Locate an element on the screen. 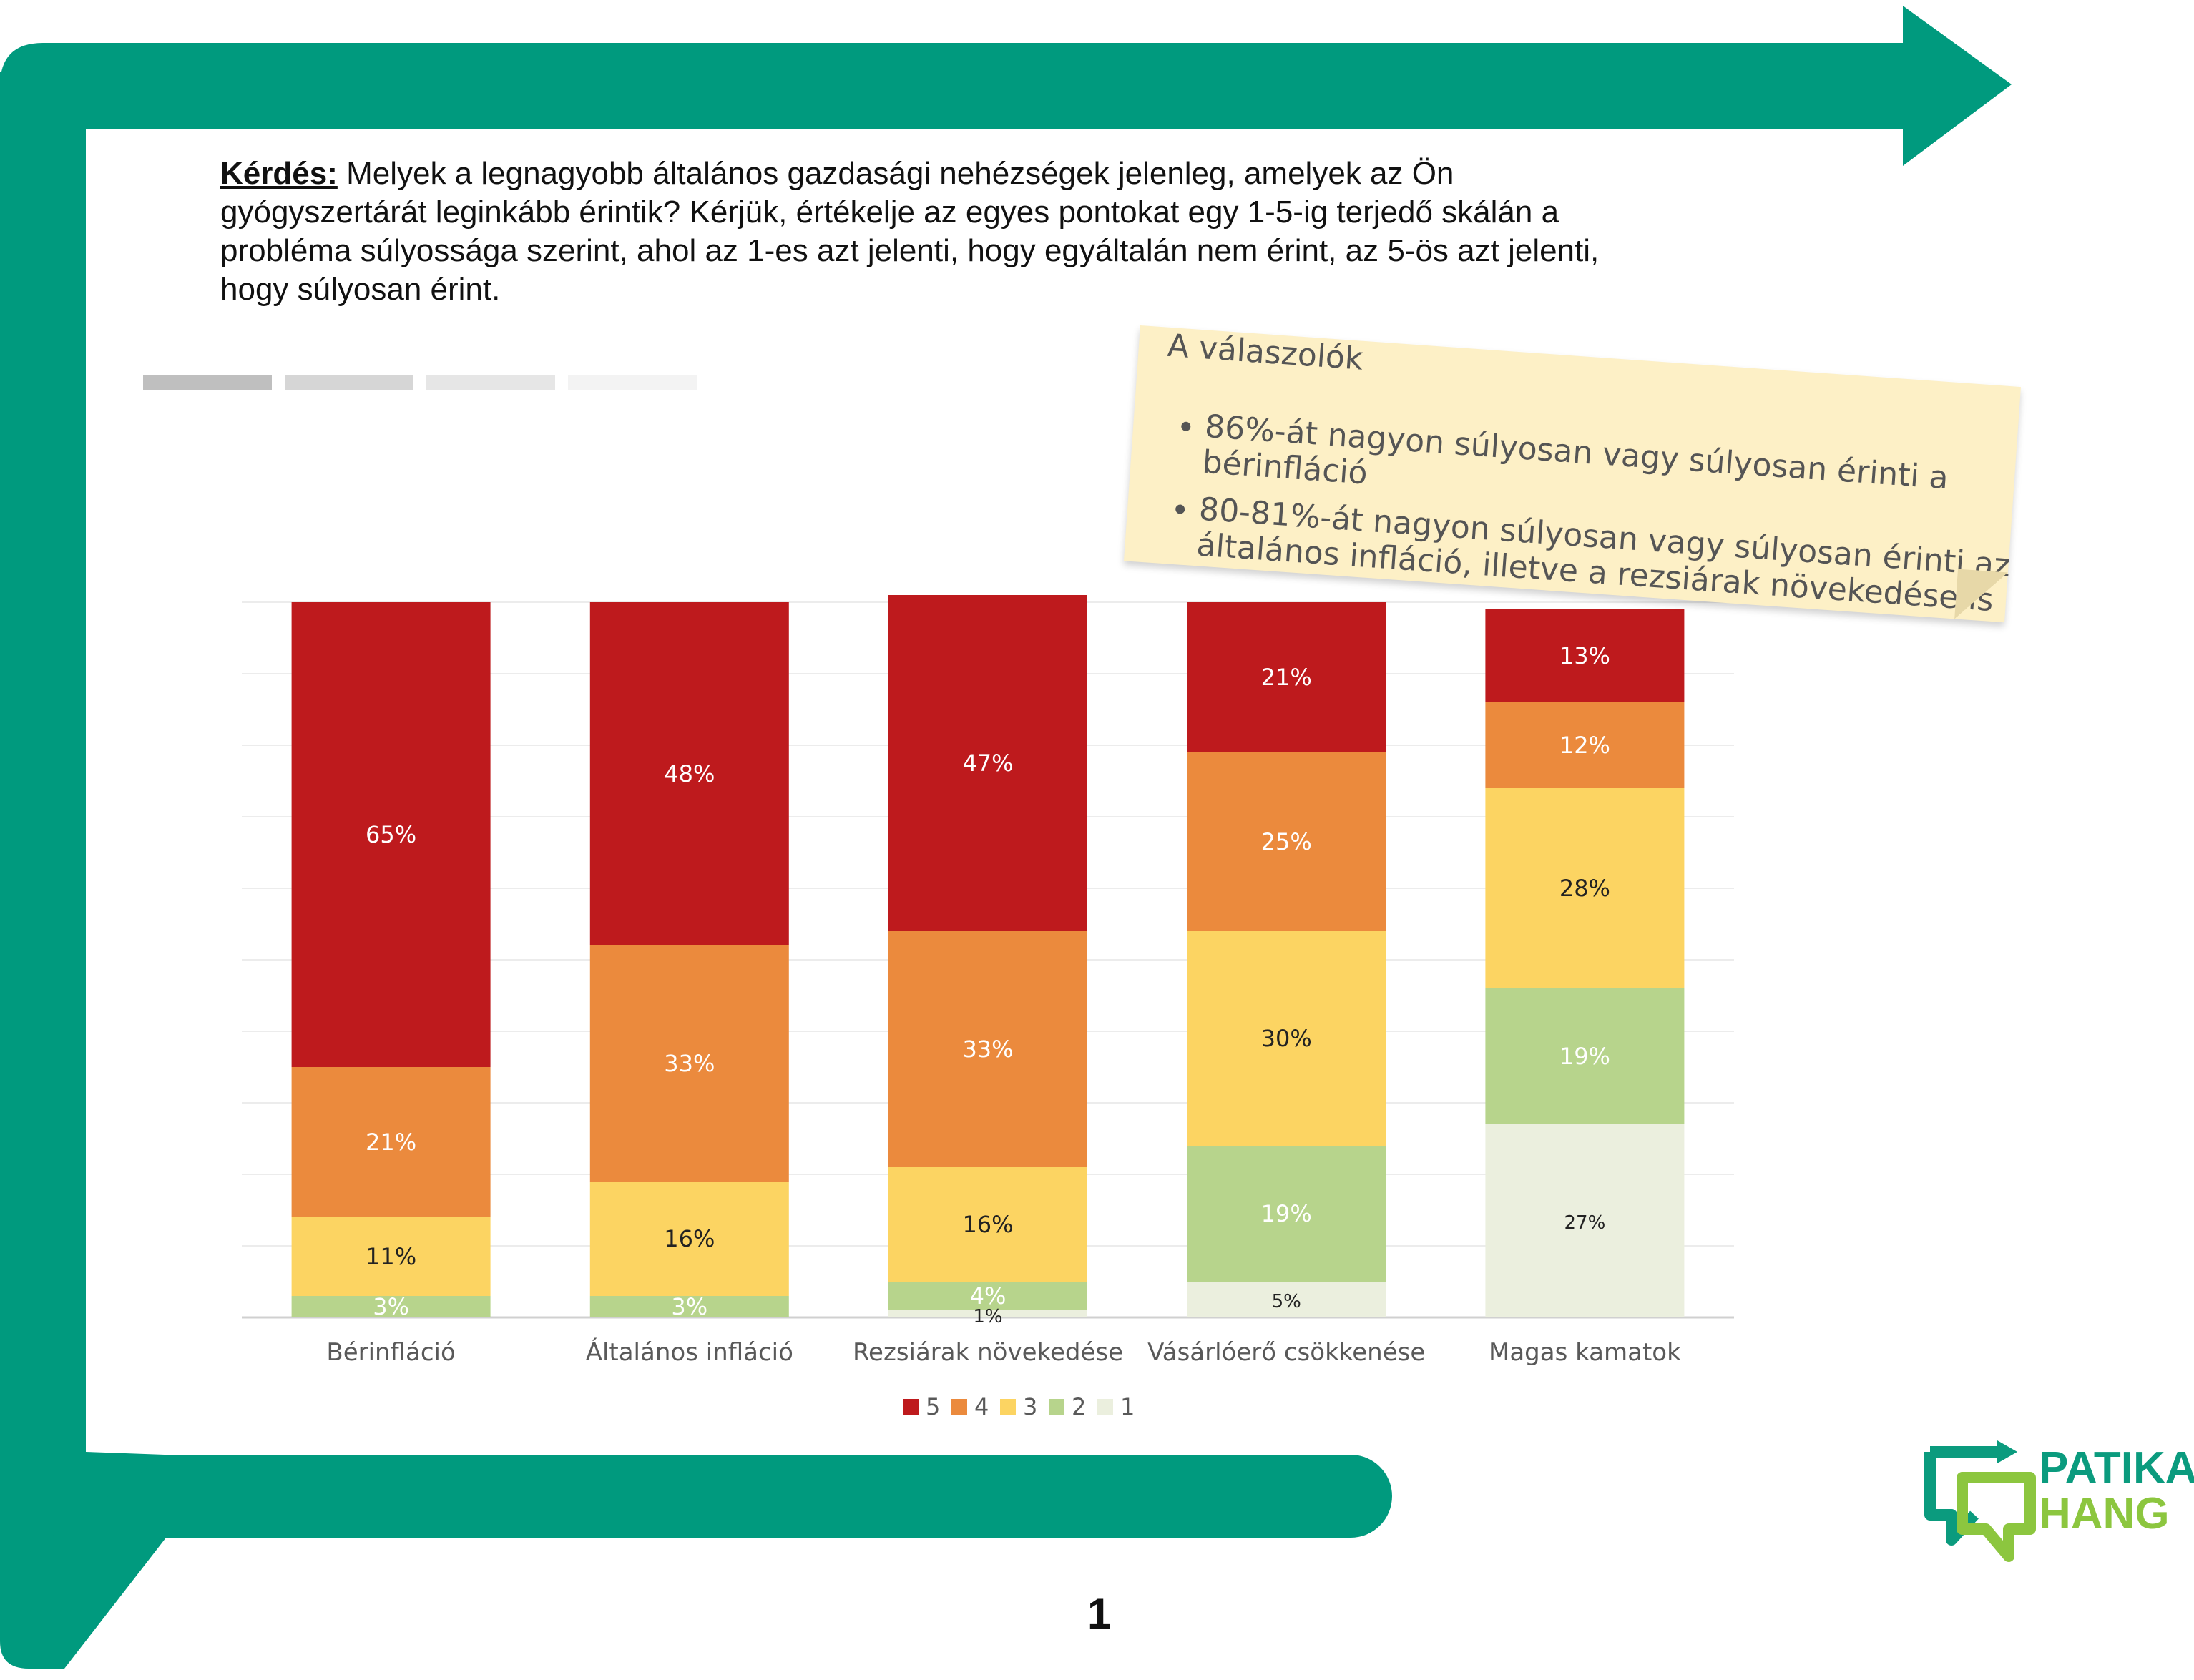 This screenshot has width=2194, height=1680. data-label: 47% is located at coordinates (987, 763).